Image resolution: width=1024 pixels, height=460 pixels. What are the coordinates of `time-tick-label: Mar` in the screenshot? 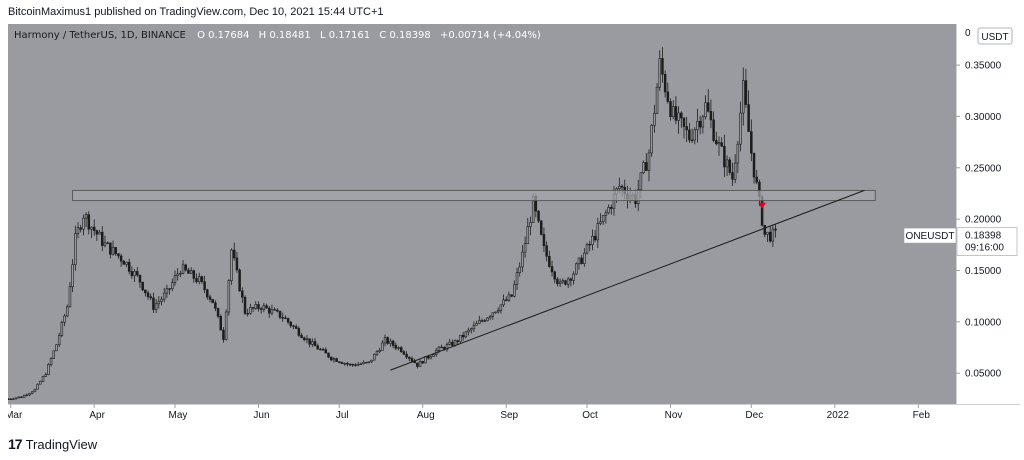 It's located at (15, 415).